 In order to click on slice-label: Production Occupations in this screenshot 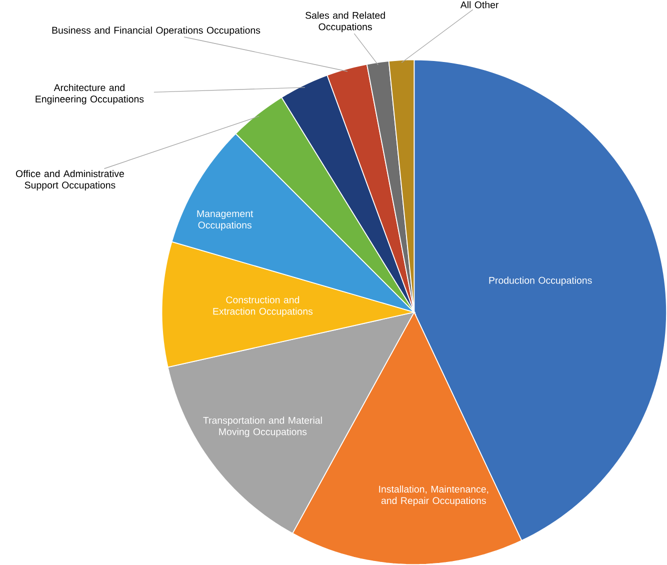, I will do `click(540, 281)`.